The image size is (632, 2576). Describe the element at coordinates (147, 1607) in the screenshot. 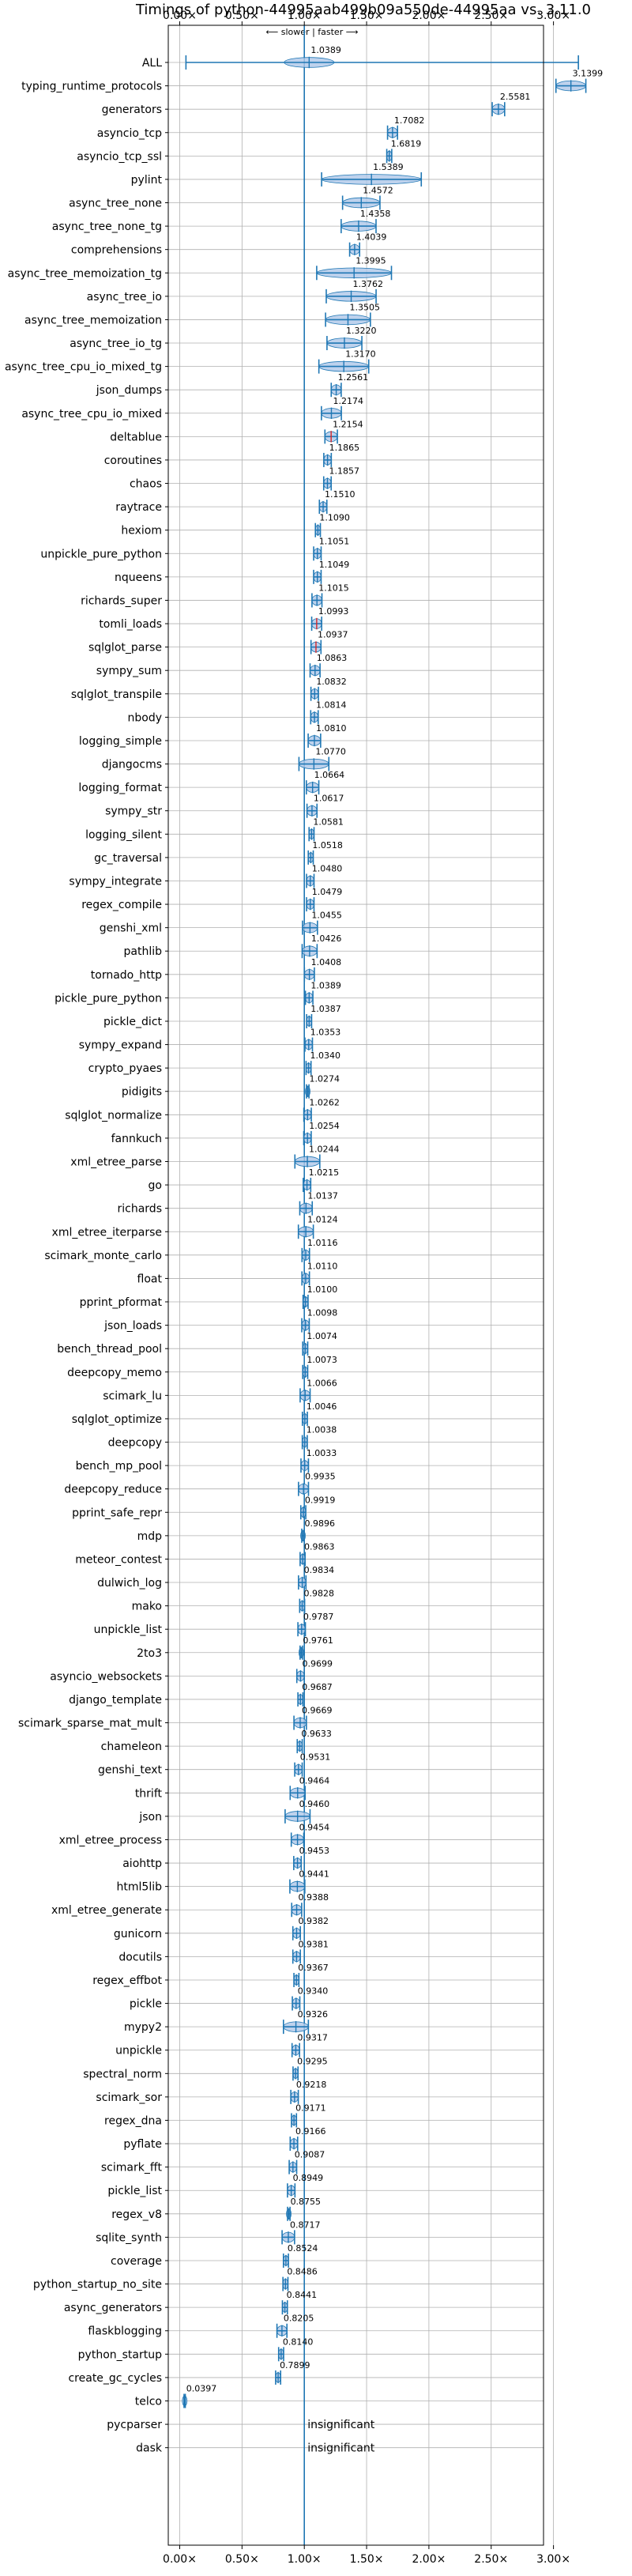

I see `benchmark-label: mako` at that location.